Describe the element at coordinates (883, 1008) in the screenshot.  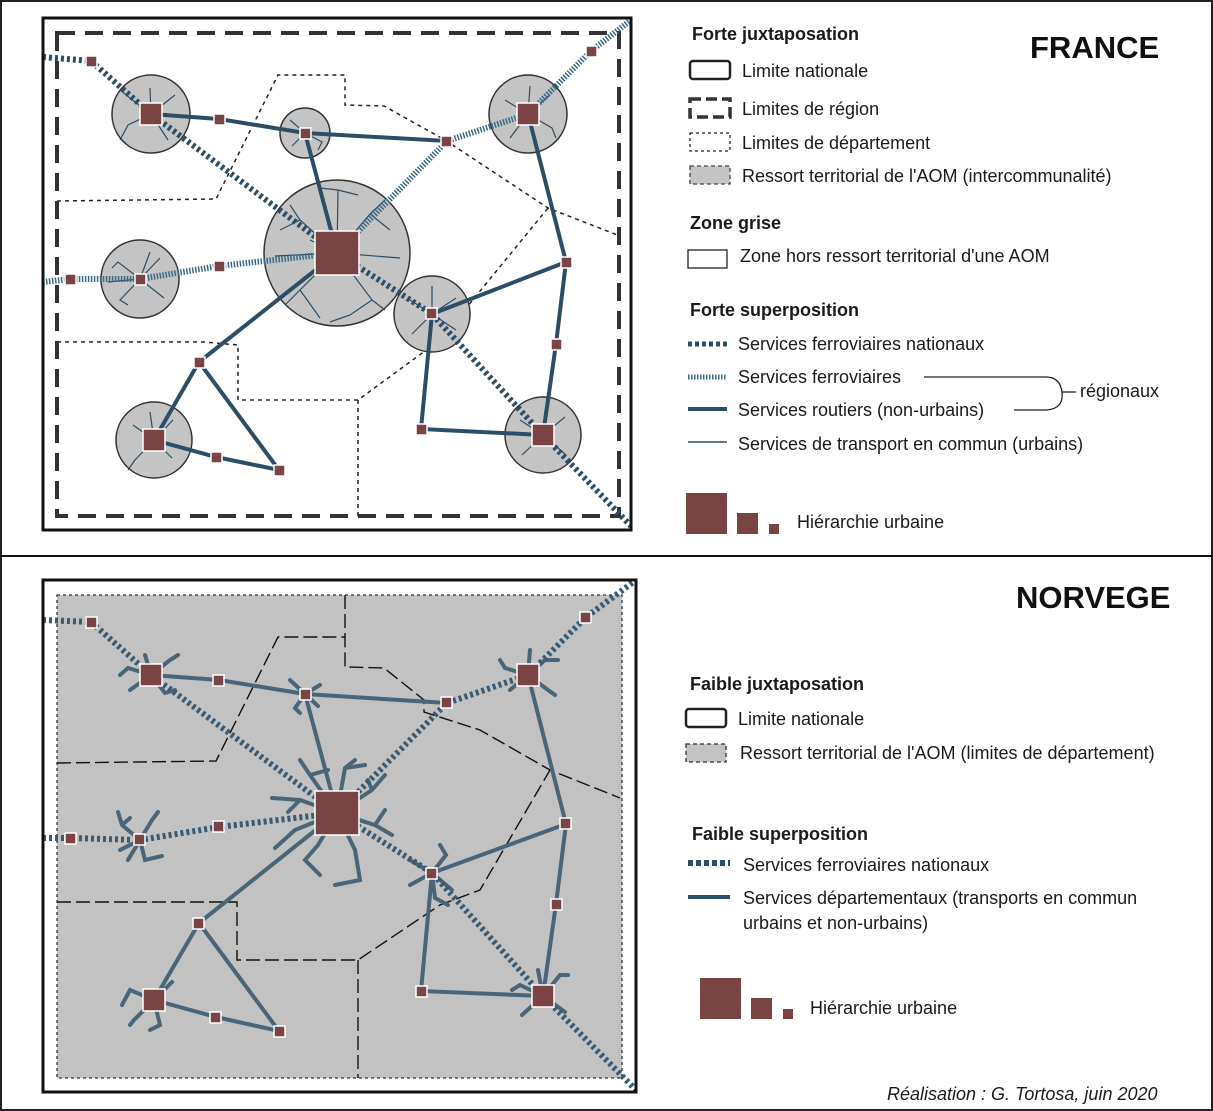
I see `norway-legend-hierarchie: Hiérarchie urbaine` at that location.